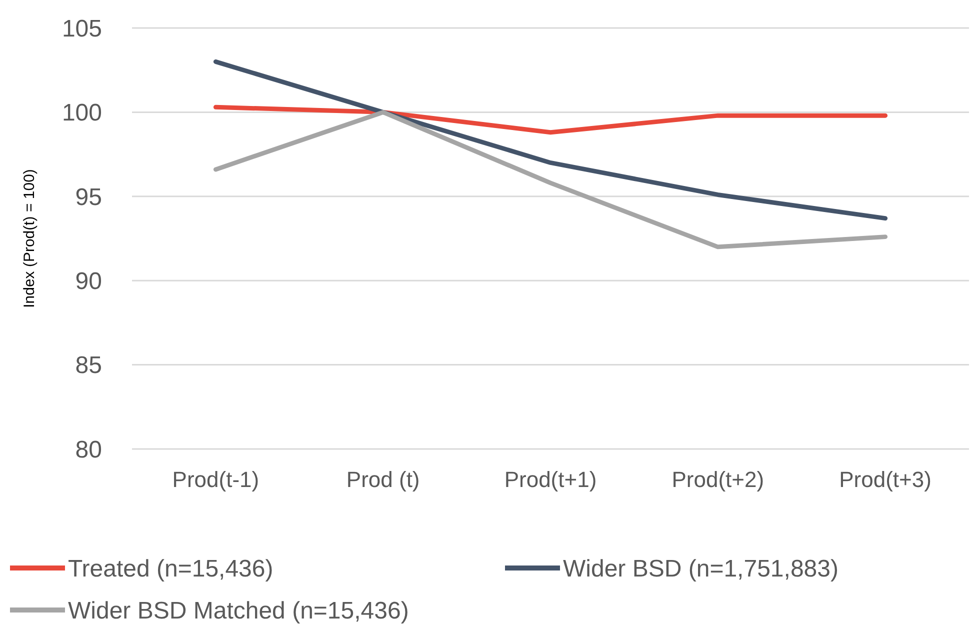 The height and width of the screenshot is (628, 970). What do you see at coordinates (82, 28) in the screenshot?
I see `y-tick-label: 105` at bounding box center [82, 28].